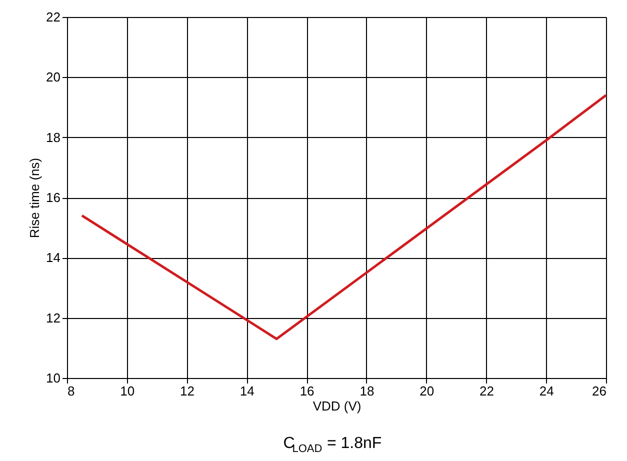 The image size is (627, 461). I want to click on y-tick-label: 20, so click(53, 77).